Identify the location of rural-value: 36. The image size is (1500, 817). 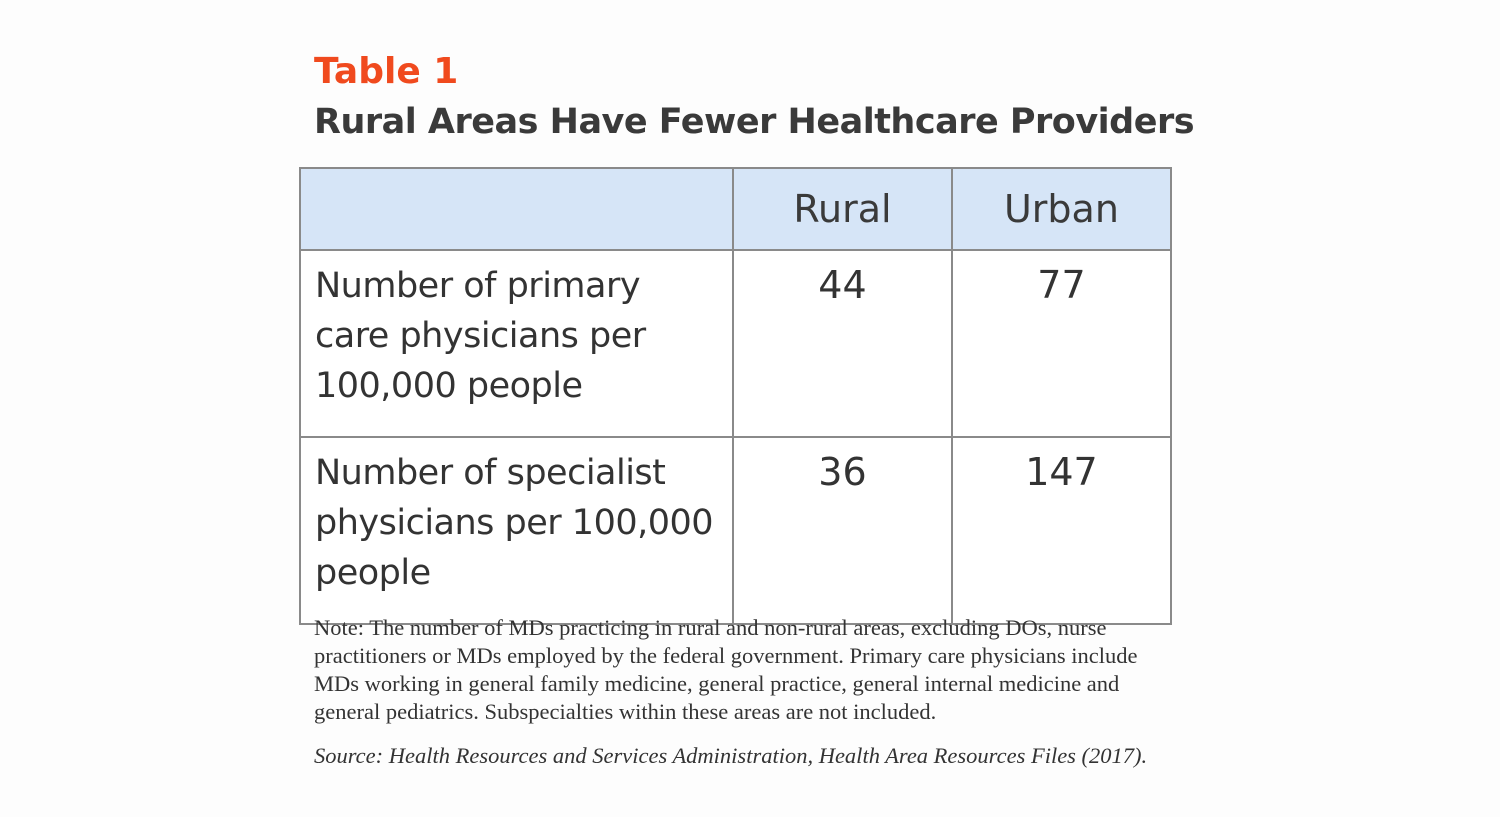
(842, 530).